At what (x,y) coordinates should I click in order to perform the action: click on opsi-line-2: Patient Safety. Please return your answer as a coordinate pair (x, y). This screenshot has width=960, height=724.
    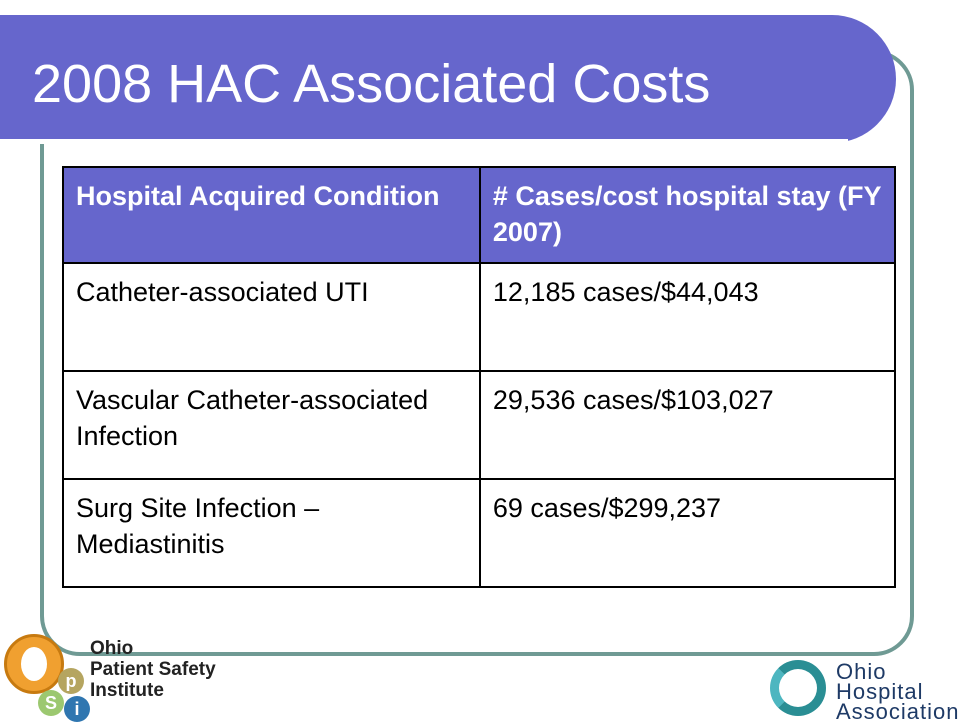
    Looking at the image, I should click on (153, 669).